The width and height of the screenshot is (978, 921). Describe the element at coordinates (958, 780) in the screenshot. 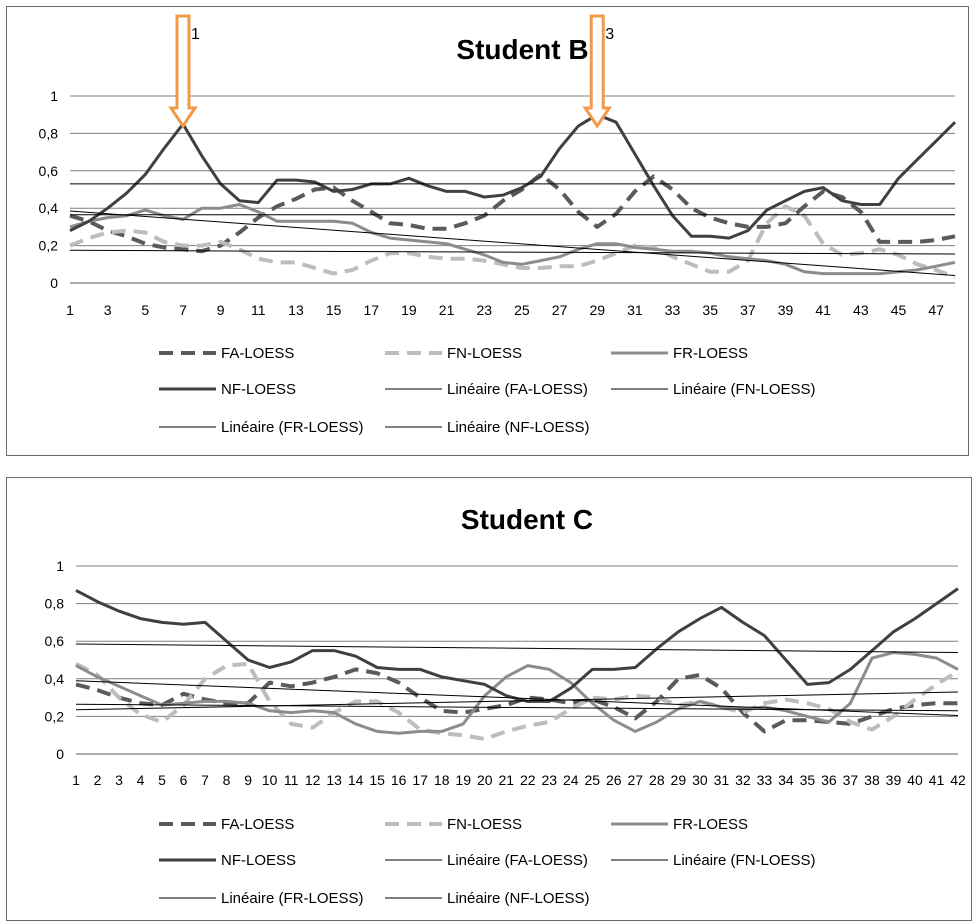

I see `x-tick-label: 42` at that location.